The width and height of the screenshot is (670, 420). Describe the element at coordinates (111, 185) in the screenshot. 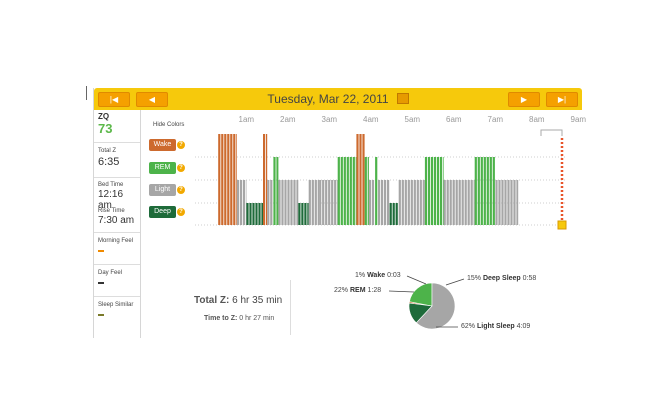

I see `bed-time-label: Bed Time` at that location.